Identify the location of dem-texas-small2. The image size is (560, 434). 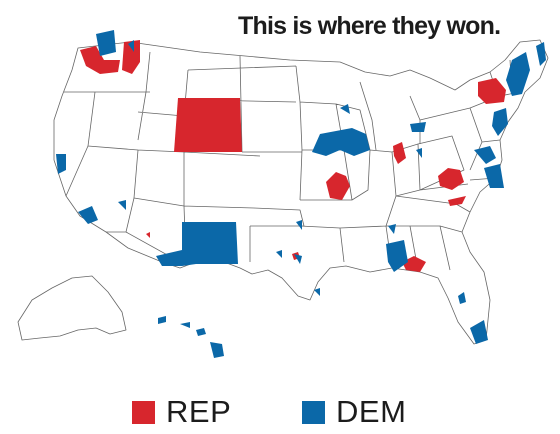
(298, 259).